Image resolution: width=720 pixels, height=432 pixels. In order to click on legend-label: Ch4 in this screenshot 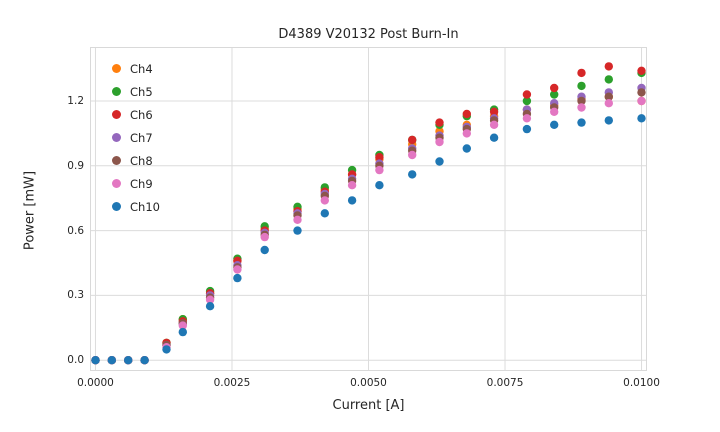, I will do `click(141, 68)`.